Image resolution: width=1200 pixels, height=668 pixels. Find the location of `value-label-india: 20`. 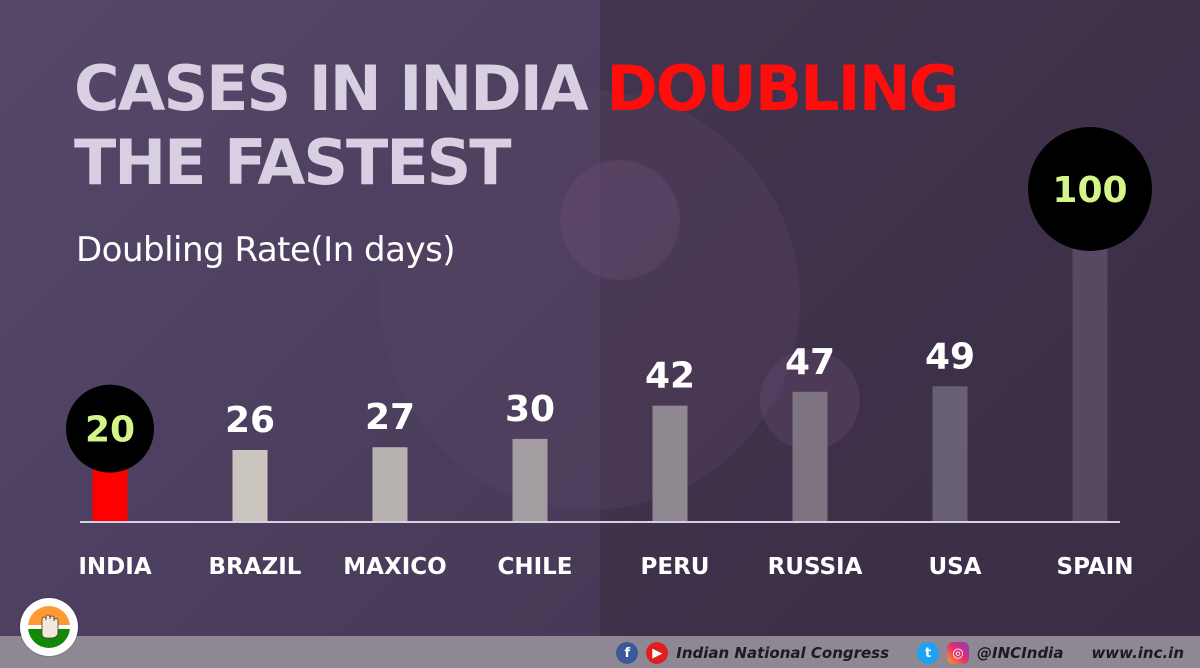

value-label-india: 20 is located at coordinates (110, 430).